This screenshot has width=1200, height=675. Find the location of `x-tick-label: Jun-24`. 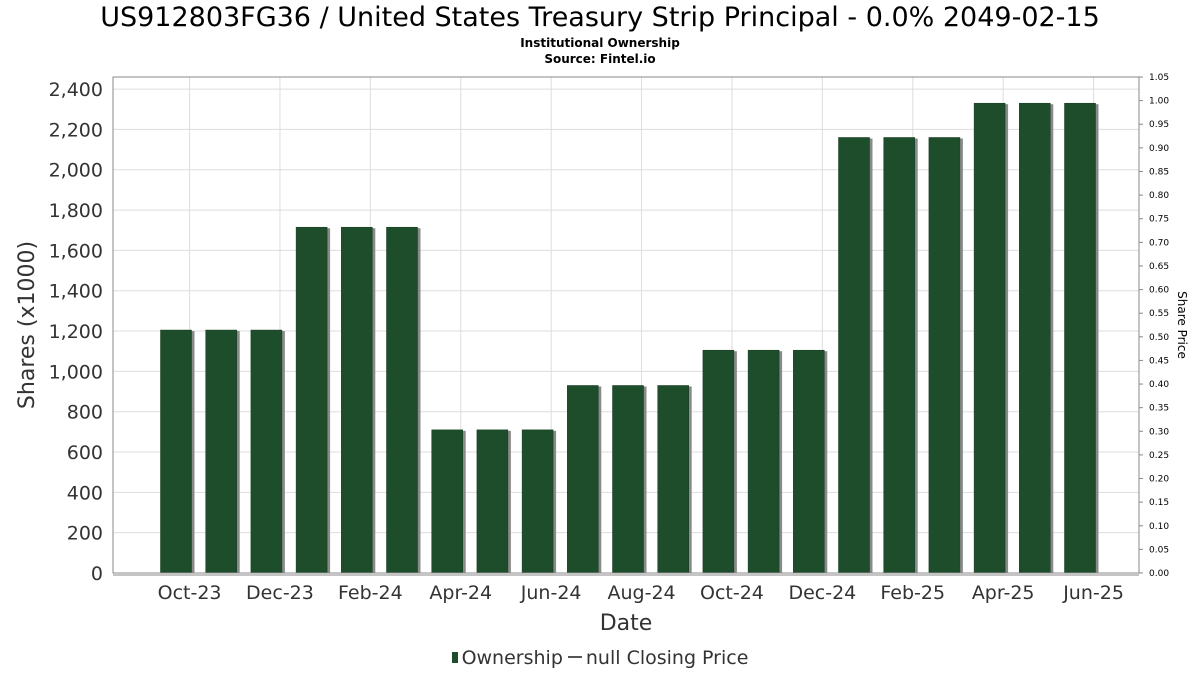

x-tick-label: Jun-24 is located at coordinates (551, 593).